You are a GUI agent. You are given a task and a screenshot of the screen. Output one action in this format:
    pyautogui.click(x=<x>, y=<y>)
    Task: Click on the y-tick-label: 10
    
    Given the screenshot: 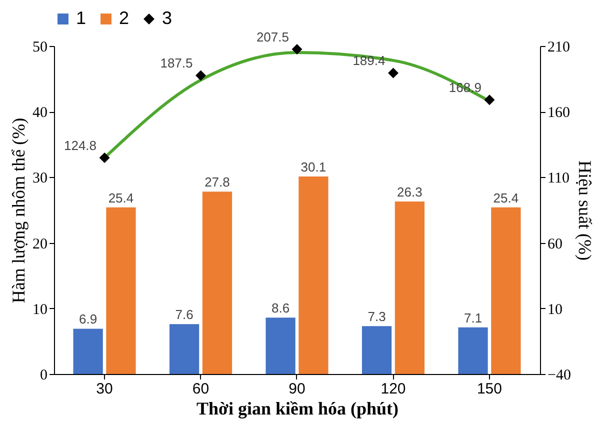 What is the action you would take?
    pyautogui.click(x=40, y=310)
    